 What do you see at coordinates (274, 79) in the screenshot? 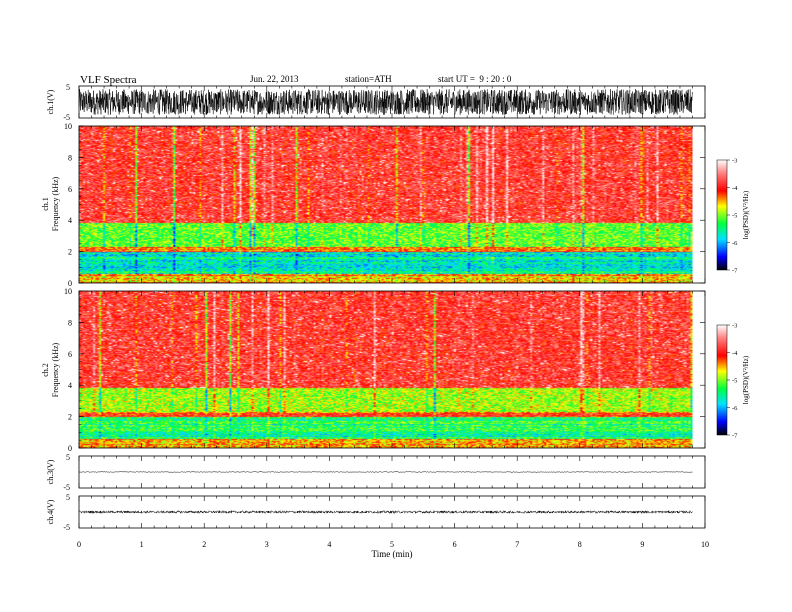
I see `date-label: Jun. 22, 2013` at bounding box center [274, 79].